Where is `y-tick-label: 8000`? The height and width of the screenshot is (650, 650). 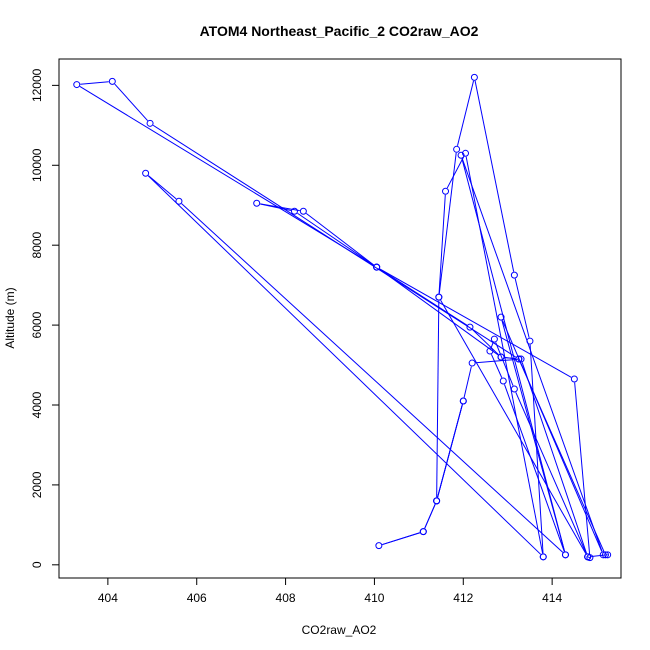
y-tick-label: 8000 is located at coordinates (37, 245).